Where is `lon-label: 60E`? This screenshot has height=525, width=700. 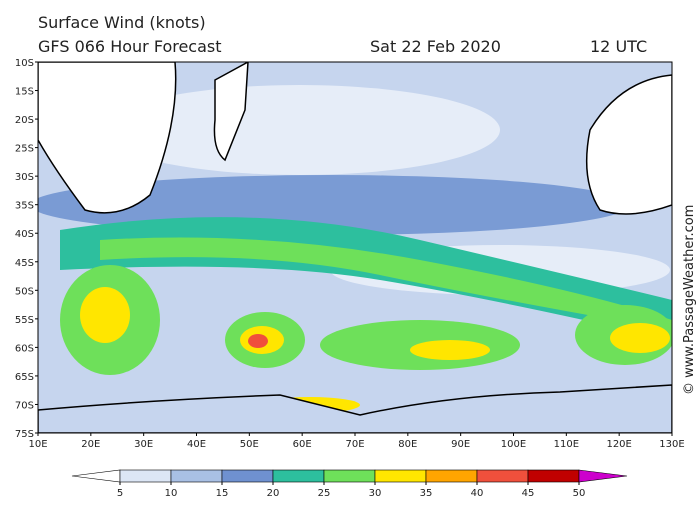
lon-label: 60E is located at coordinates (302, 444).